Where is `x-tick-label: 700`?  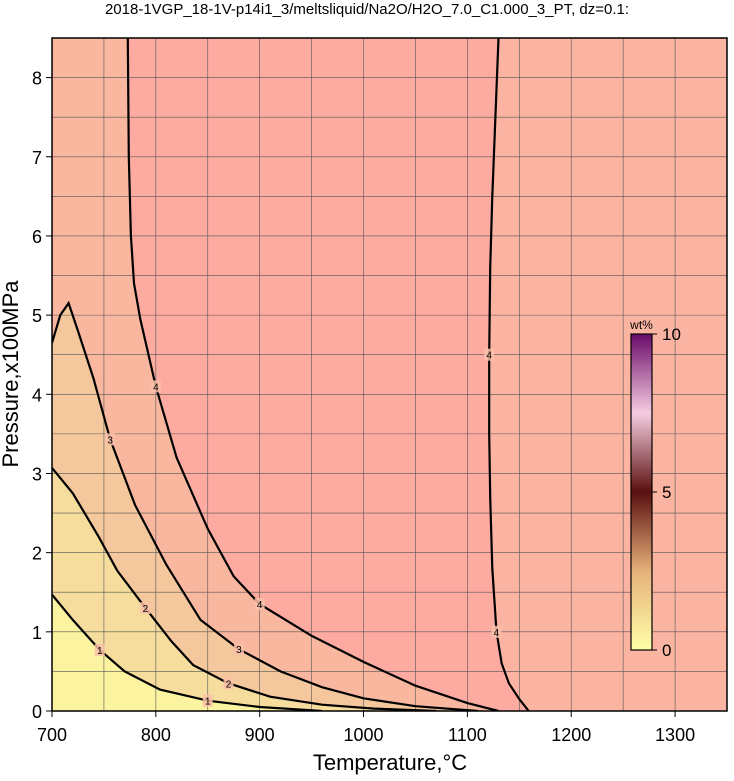 x-tick-label: 700 is located at coordinates (52, 735).